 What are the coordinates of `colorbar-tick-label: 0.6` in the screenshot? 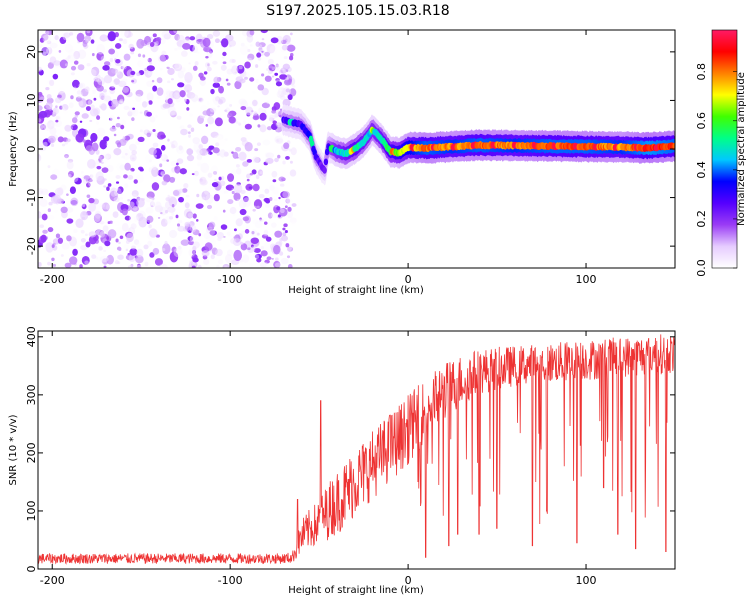 It's located at (701, 121).